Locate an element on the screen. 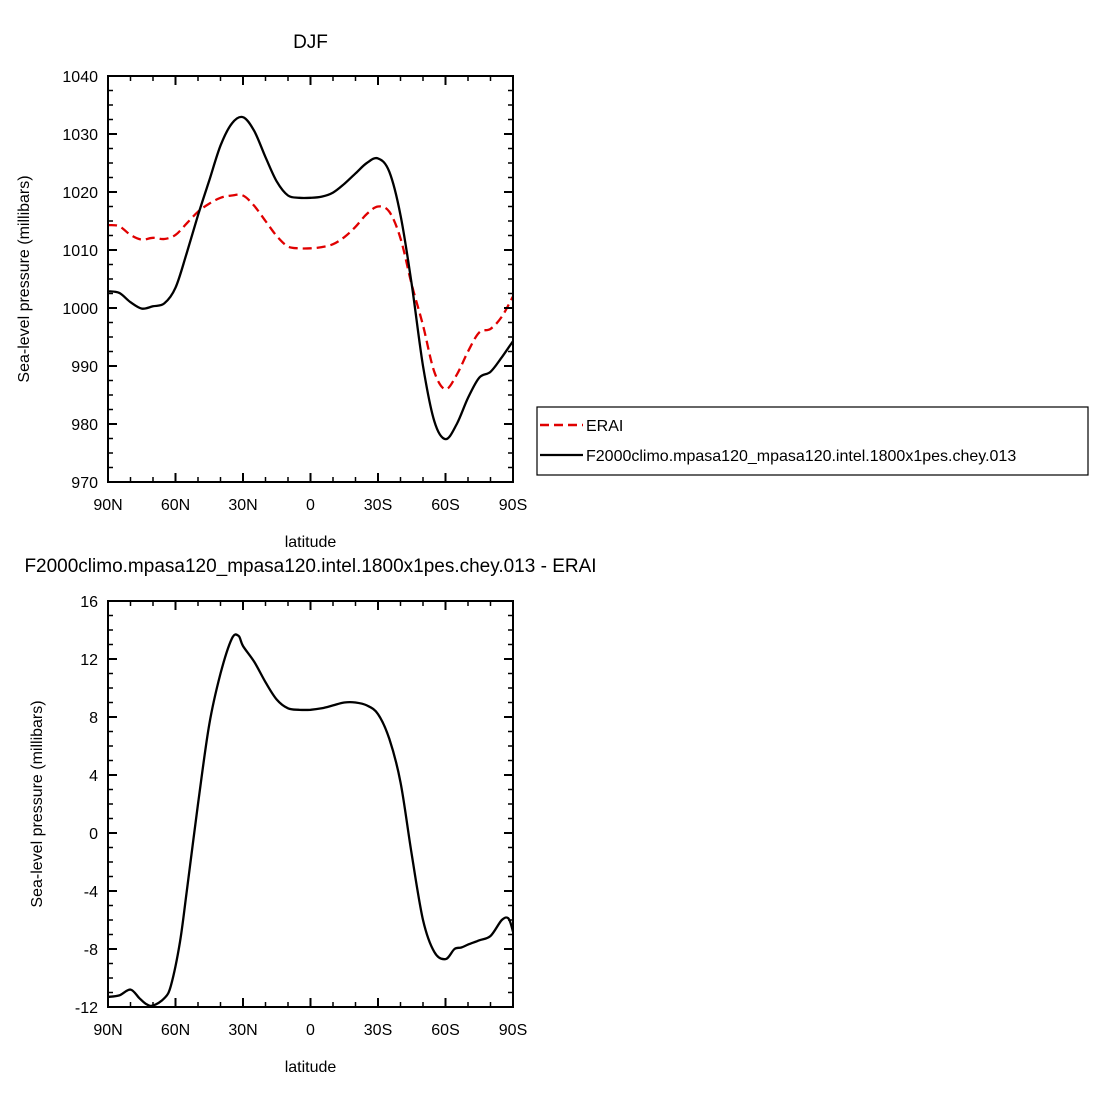 Image resolution: width=1104 pixels, height=1104 pixels. top-y-tick-label: 1000 is located at coordinates (80, 309).